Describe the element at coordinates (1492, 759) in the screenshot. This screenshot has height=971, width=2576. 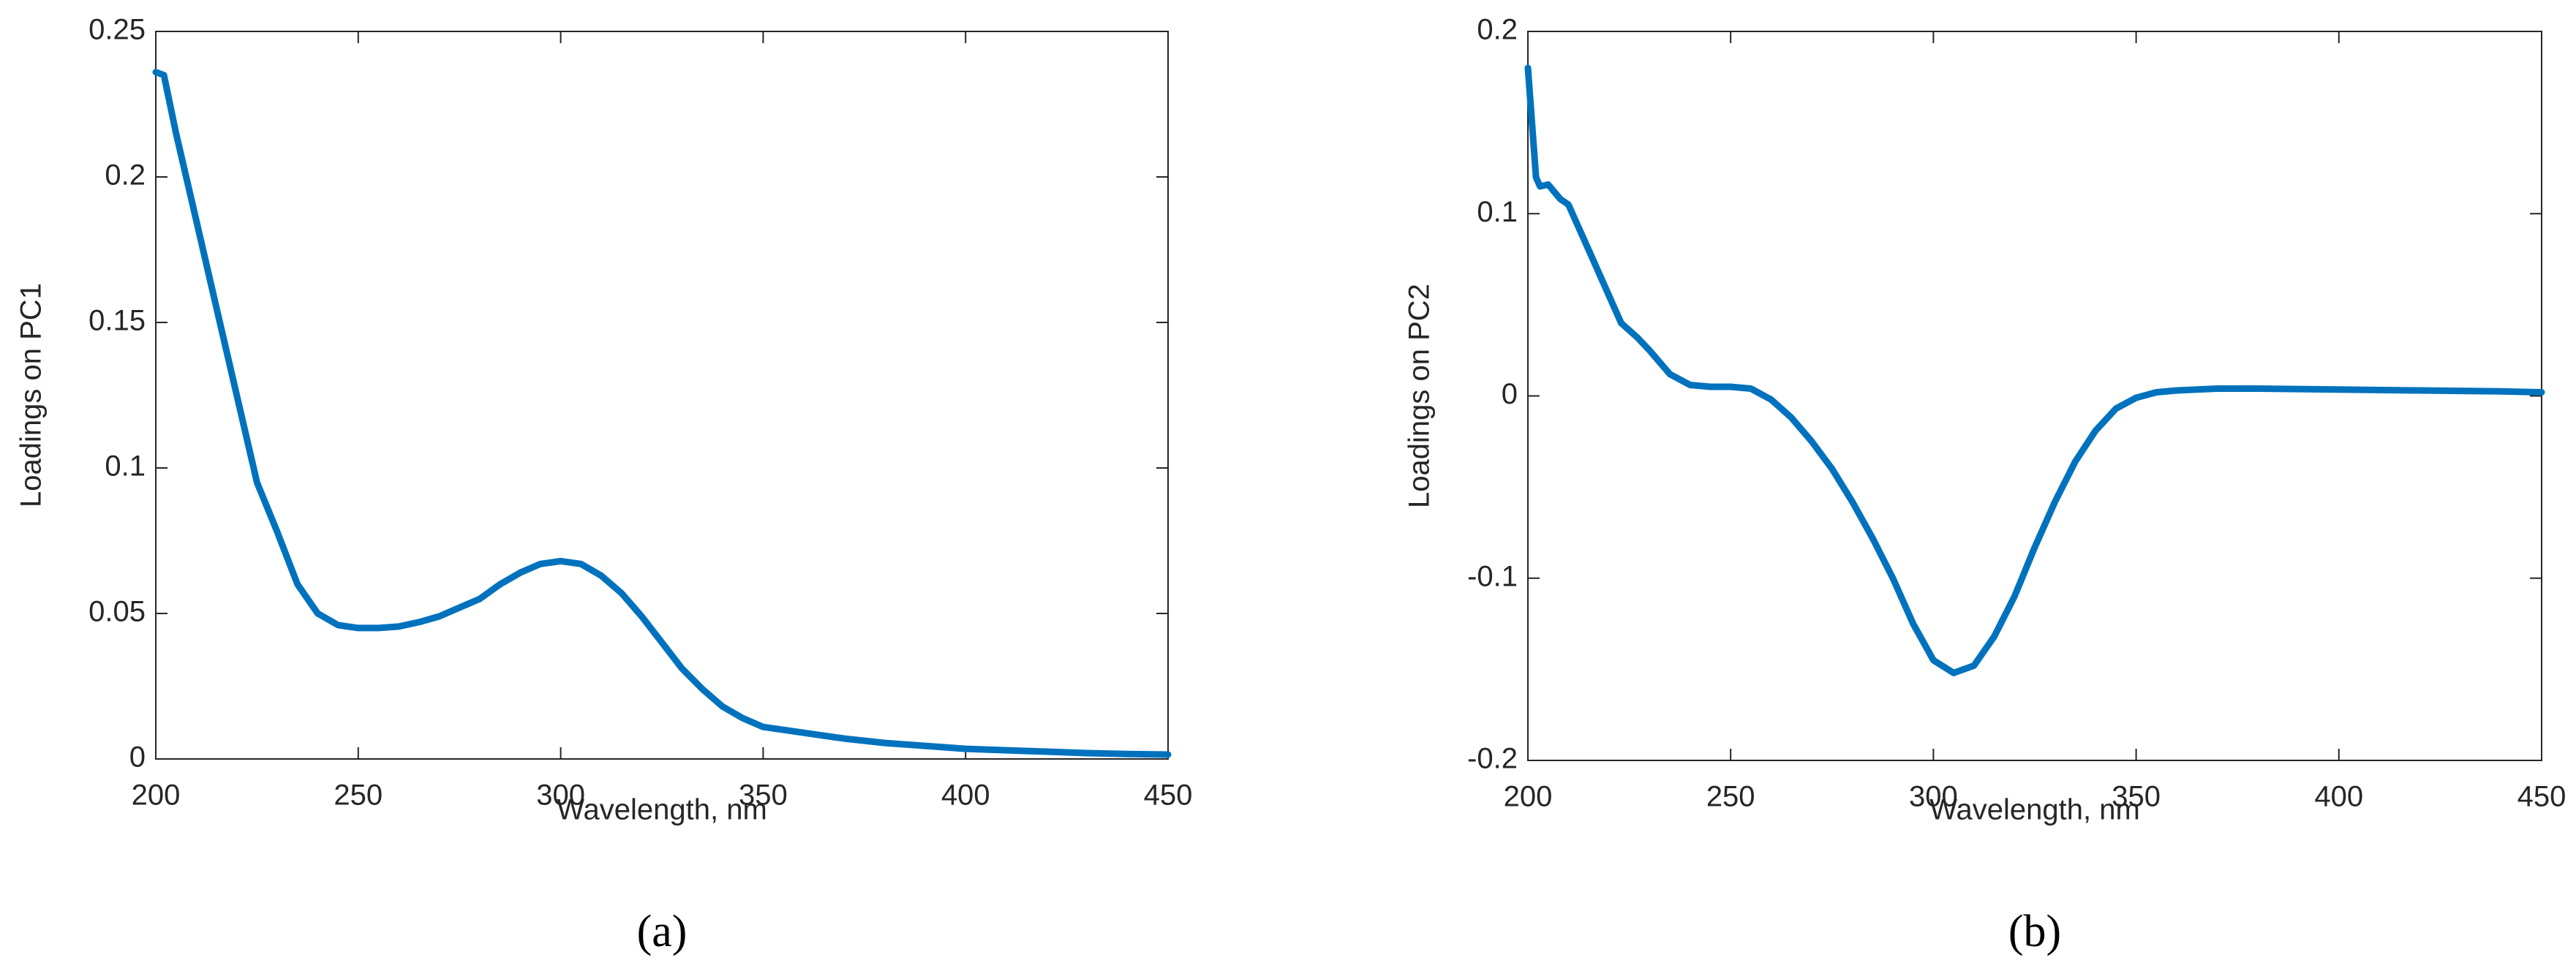
I see `y-tick-label: -0.2` at that location.